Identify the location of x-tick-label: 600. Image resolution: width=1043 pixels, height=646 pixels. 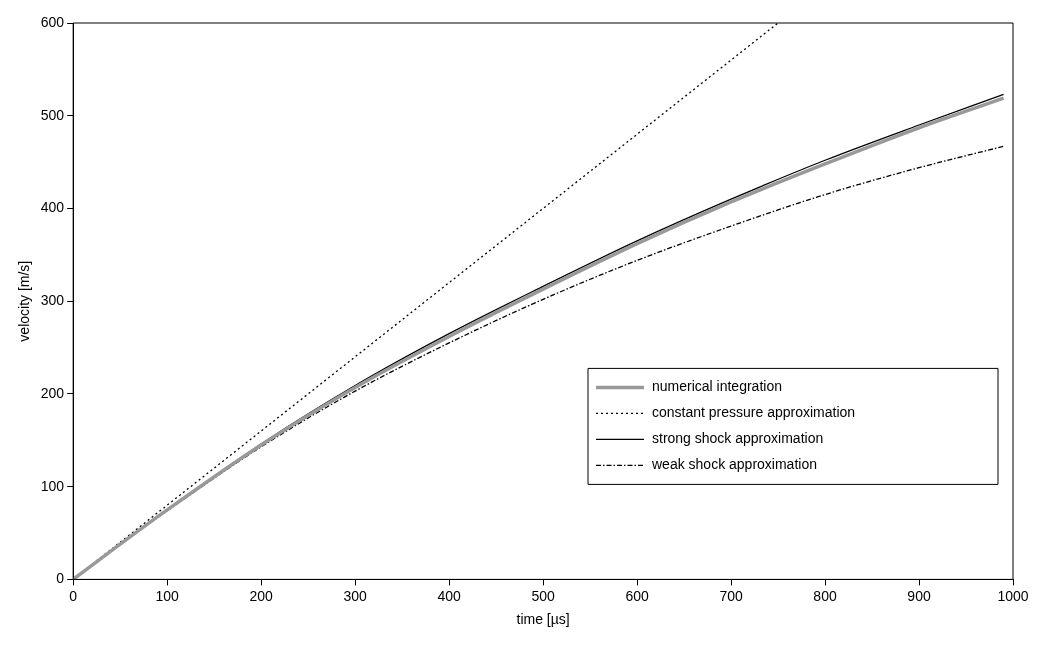
(637, 595).